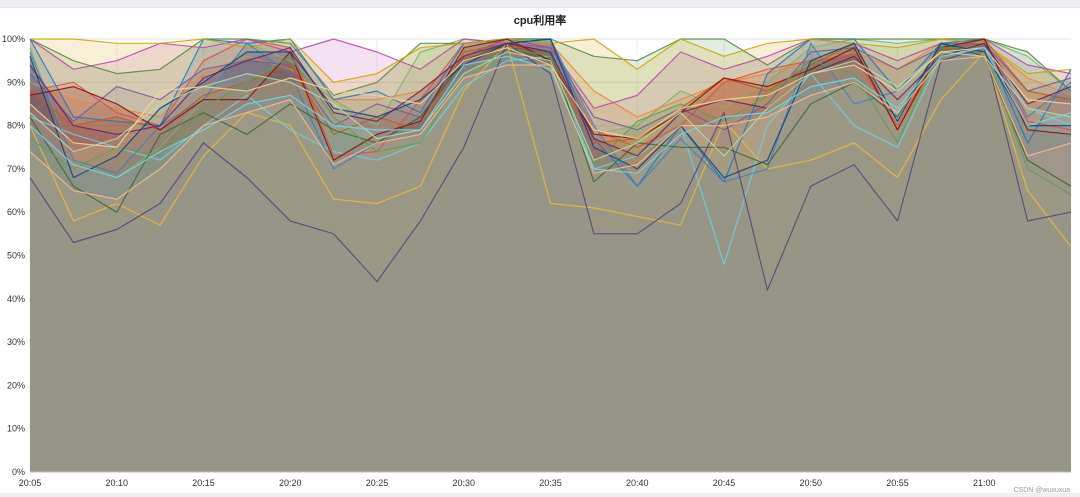 The height and width of the screenshot is (497, 1080). Describe the element at coordinates (16, 169) in the screenshot. I see `y-tick-label: 70%` at that location.